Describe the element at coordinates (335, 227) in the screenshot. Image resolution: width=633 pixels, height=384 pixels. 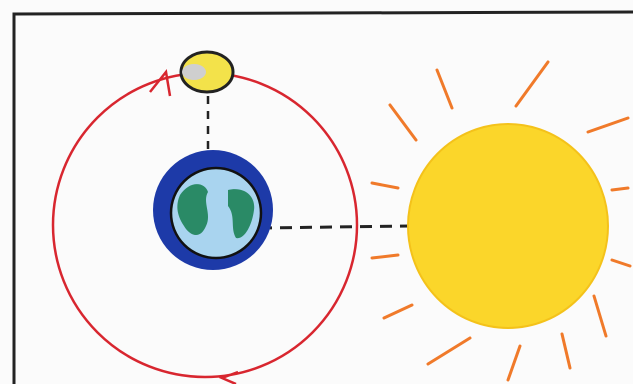
I see `earth-sun-line` at that location.